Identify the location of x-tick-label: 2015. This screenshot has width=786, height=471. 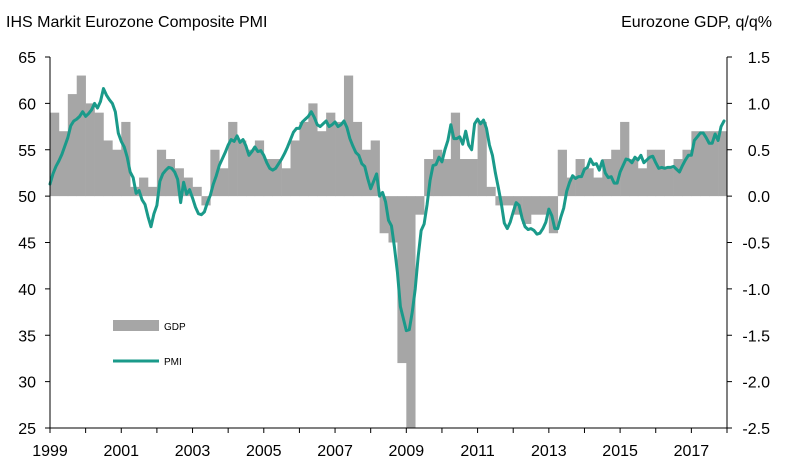
(620, 451).